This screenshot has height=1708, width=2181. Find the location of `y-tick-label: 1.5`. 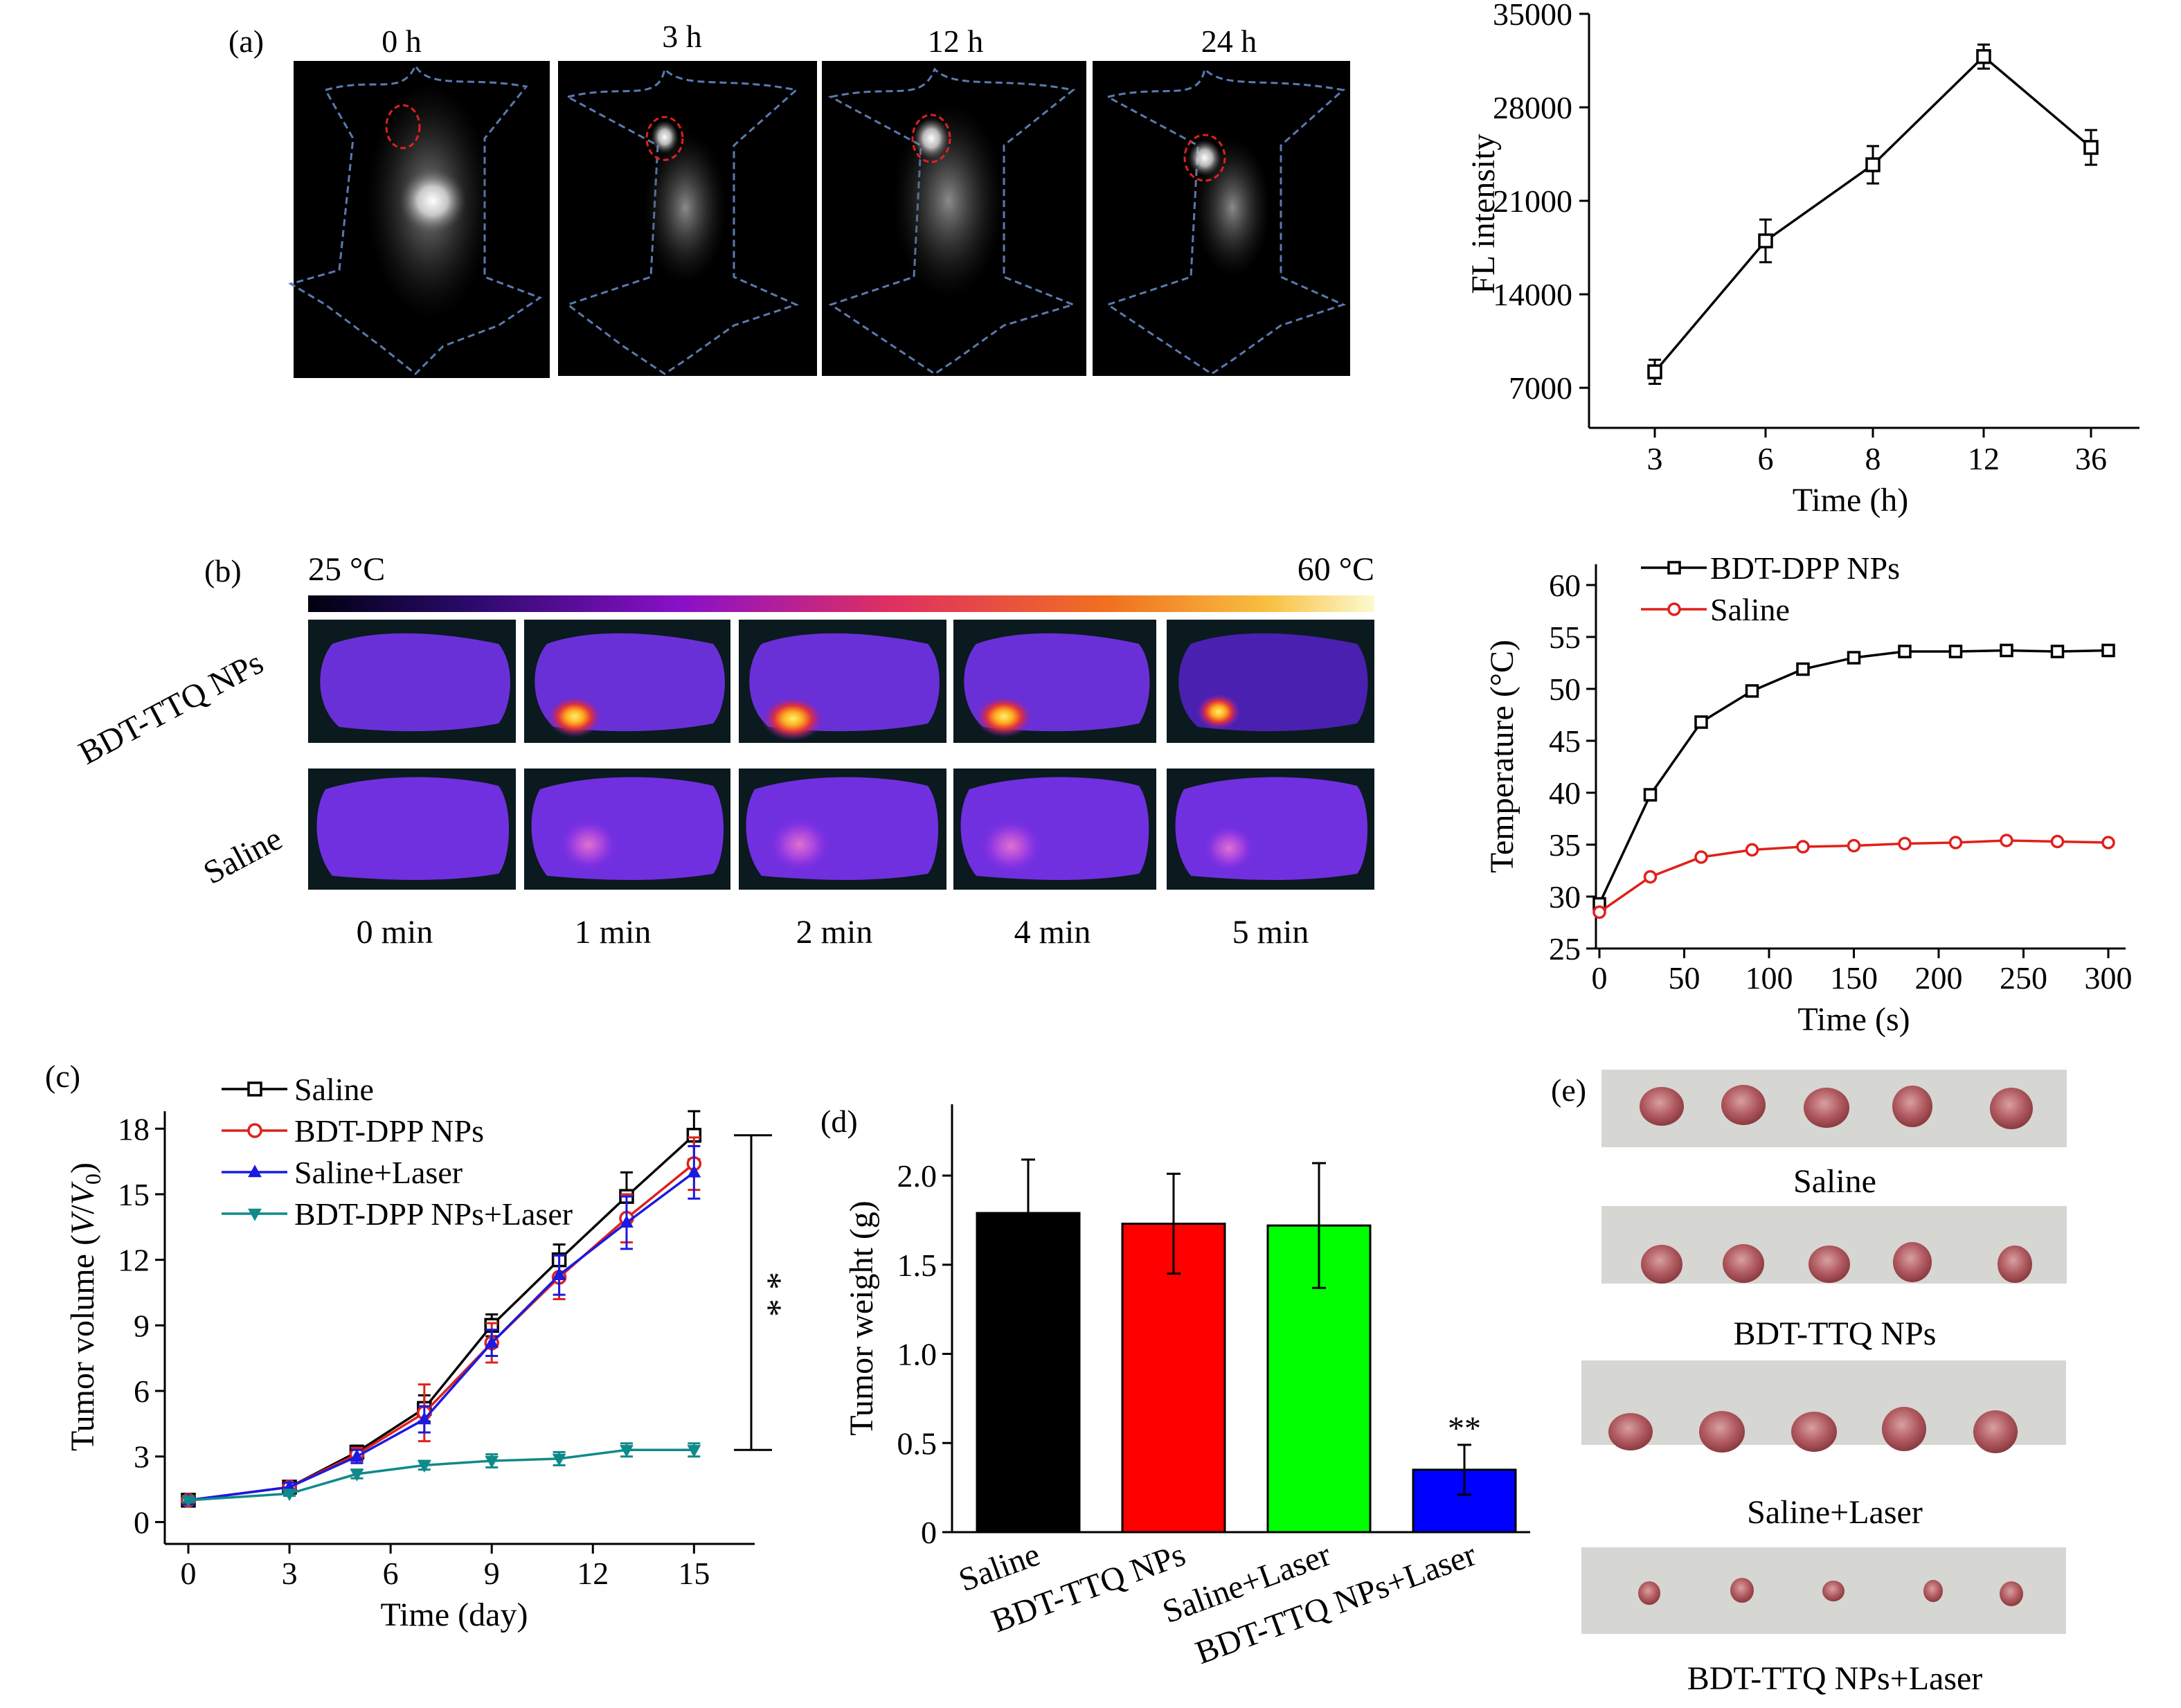

y-tick-label: 1.5 is located at coordinates (917, 1265).